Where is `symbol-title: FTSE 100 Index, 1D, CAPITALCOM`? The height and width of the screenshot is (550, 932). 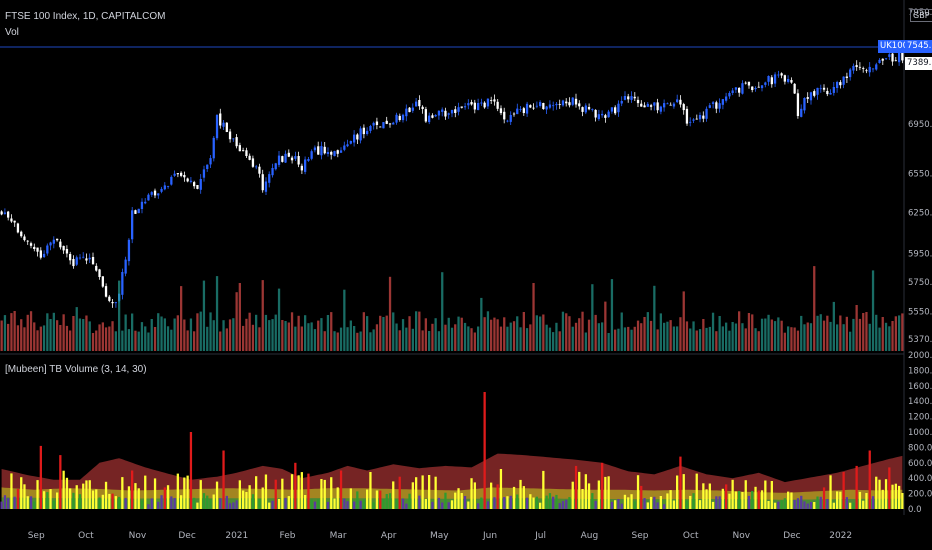 symbol-title: FTSE 100 Index, 1D, CAPITALCOM is located at coordinates (85, 16).